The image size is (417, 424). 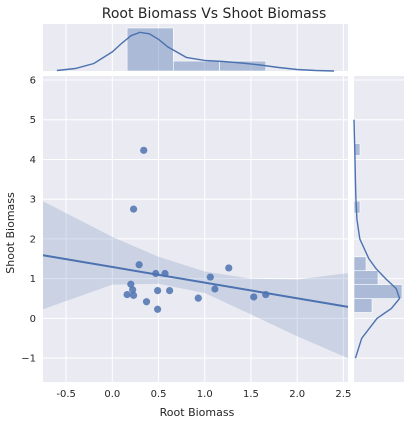 What do you see at coordinates (66, 394) in the screenshot?
I see `x-tick-label: -0.5` at bounding box center [66, 394].